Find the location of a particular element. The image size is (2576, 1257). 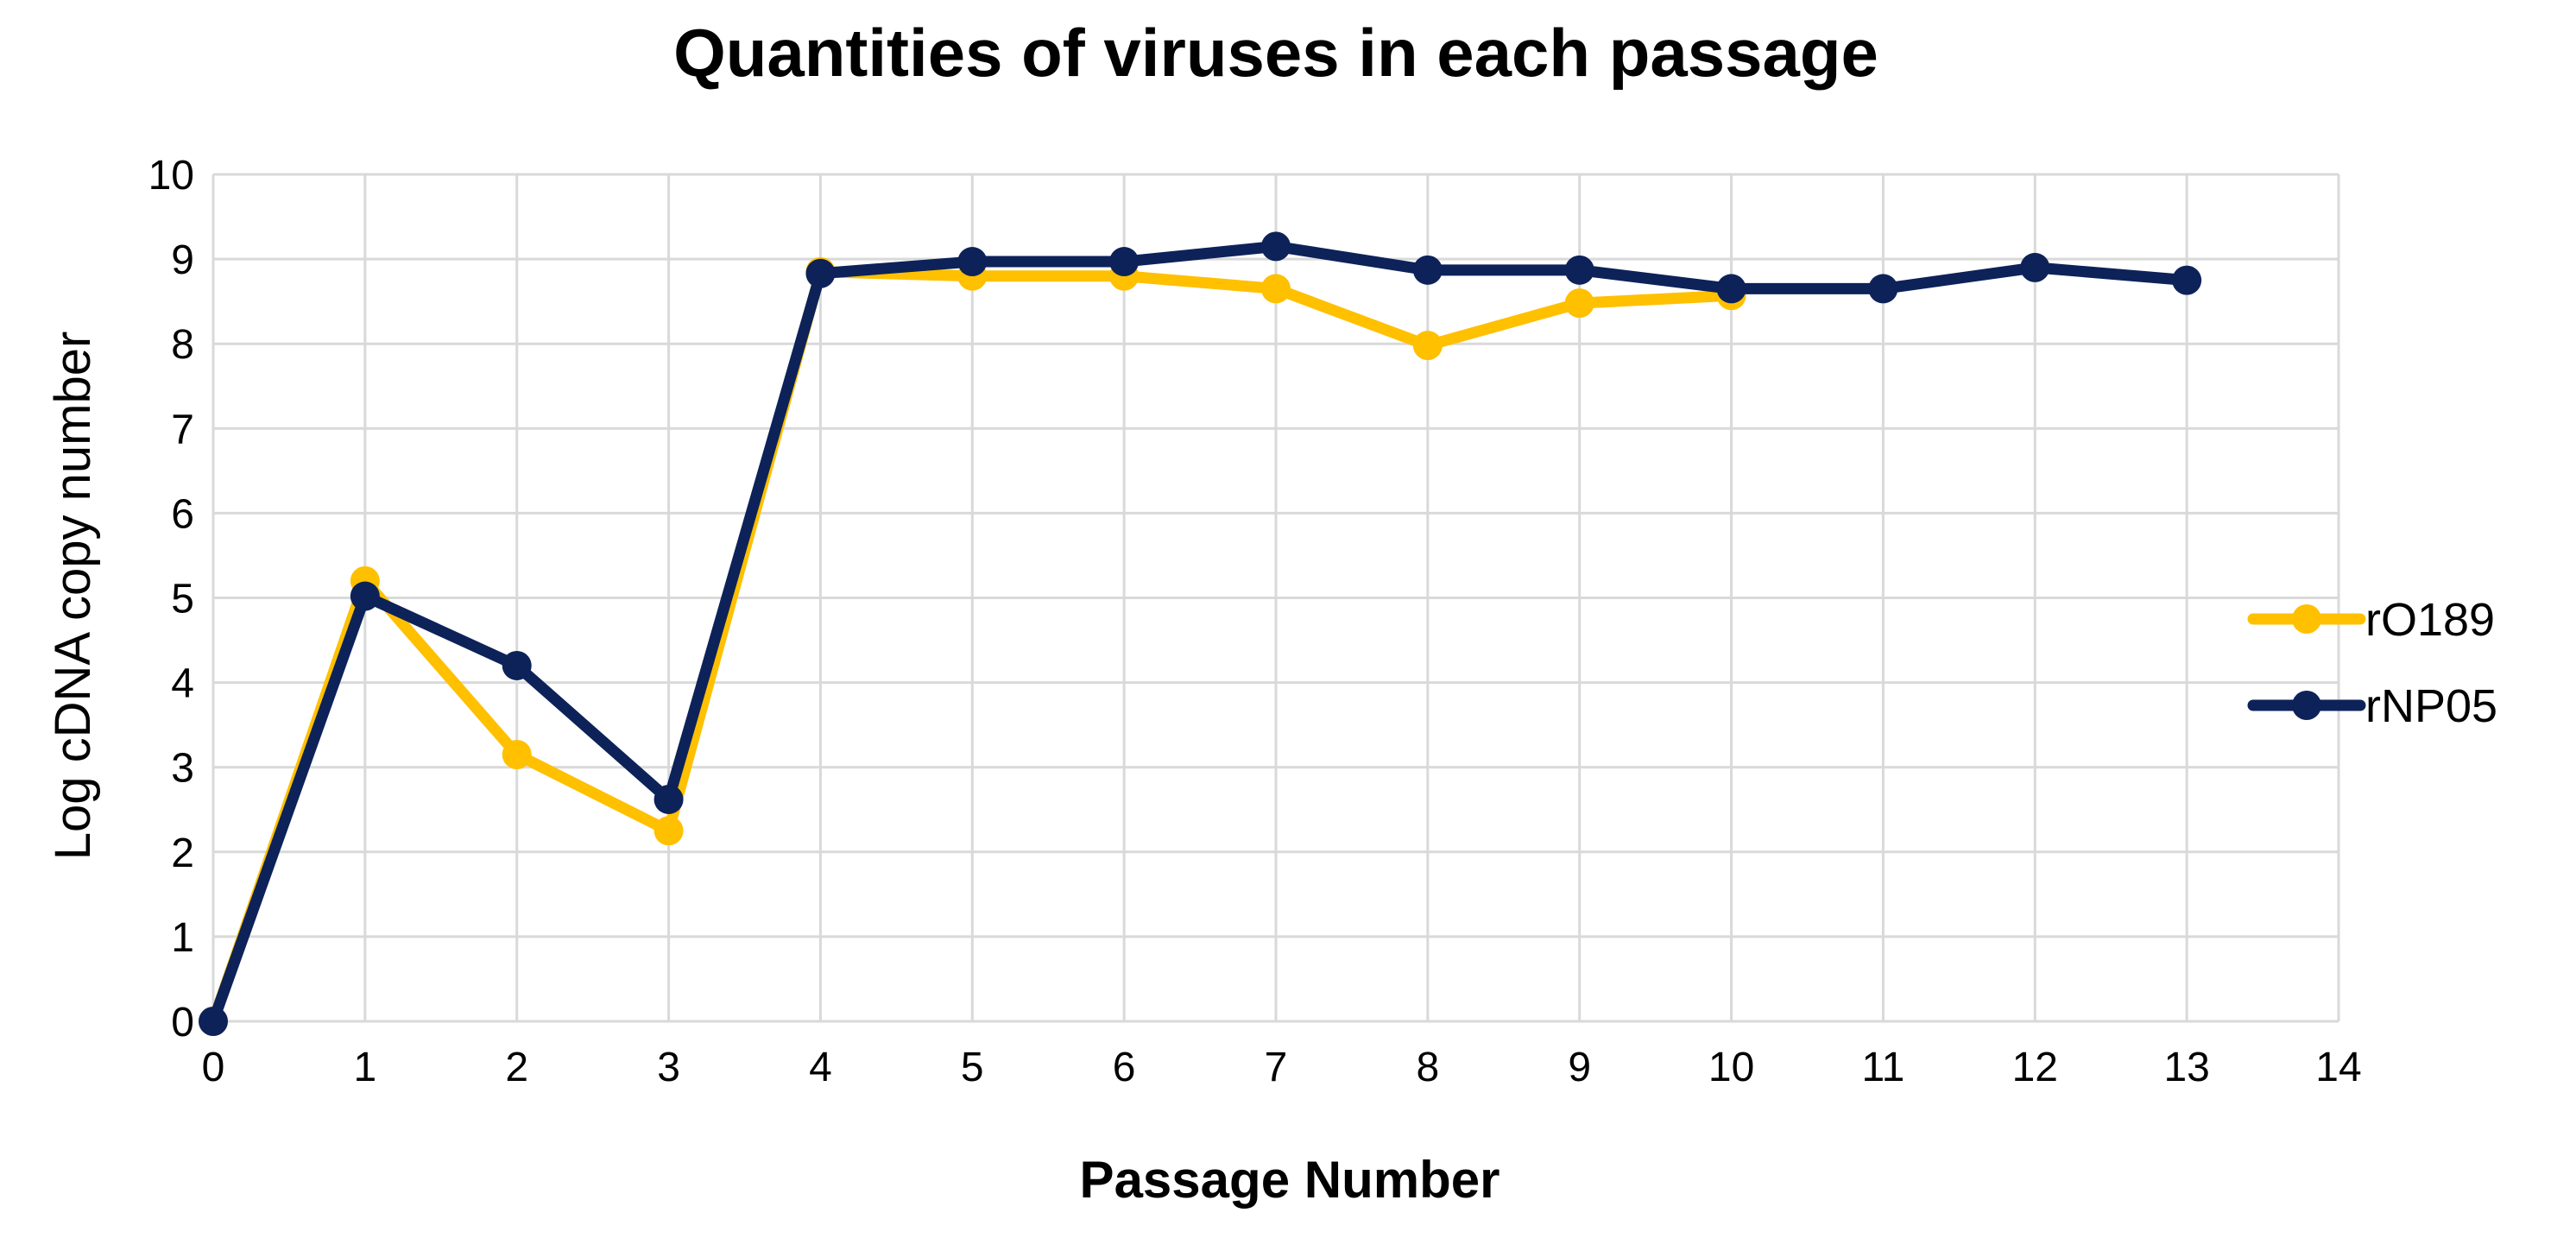

x-tick-label: 13 is located at coordinates (2186, 1067).